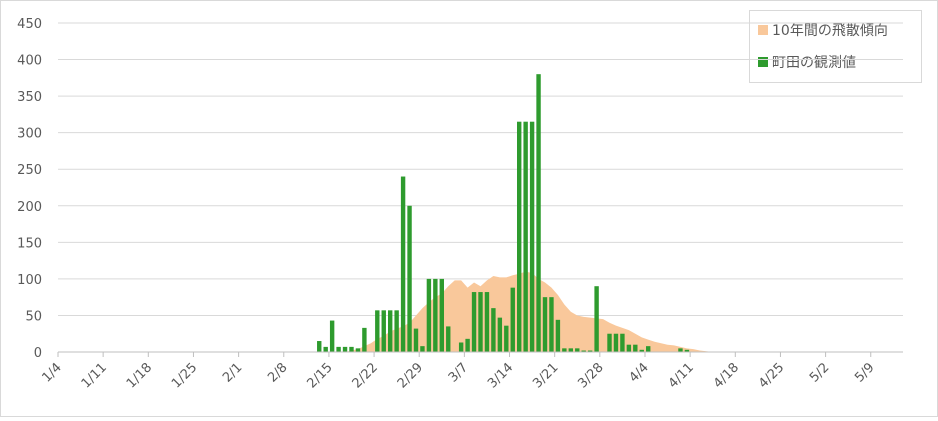 The height and width of the screenshot is (421, 938). Describe the element at coordinates (29, 170) in the screenshot. I see `y-tick-label: 250` at that location.